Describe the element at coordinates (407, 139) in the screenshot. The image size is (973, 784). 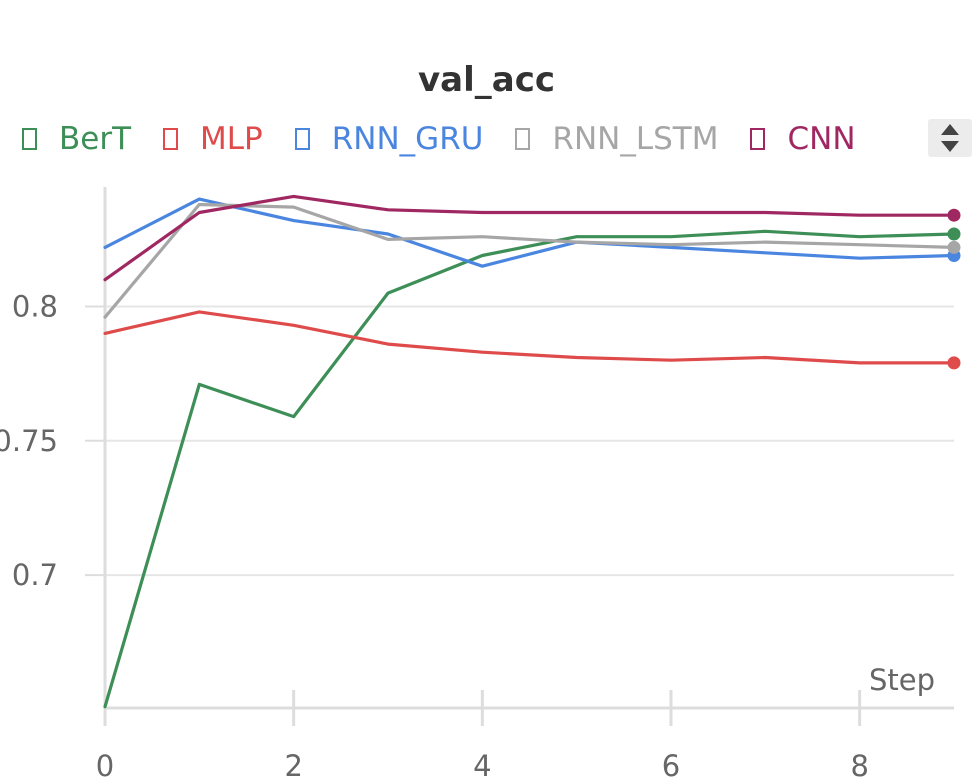
I see `legend-label: RNN_GRU` at that location.